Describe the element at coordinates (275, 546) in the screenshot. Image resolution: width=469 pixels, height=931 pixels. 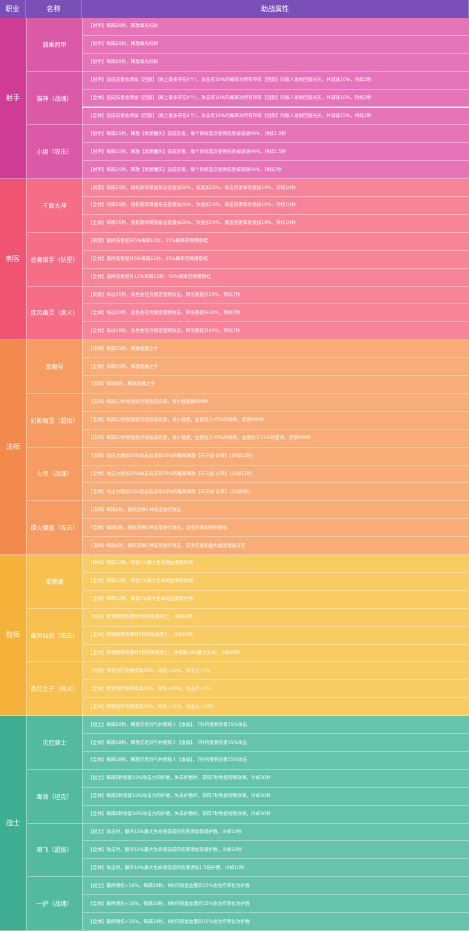
I see `attribute-row: 【法师】每隔4秒，随机召唤1种法宝进行攻击，法宝伤害和最大幅度增强法宝` at that location.